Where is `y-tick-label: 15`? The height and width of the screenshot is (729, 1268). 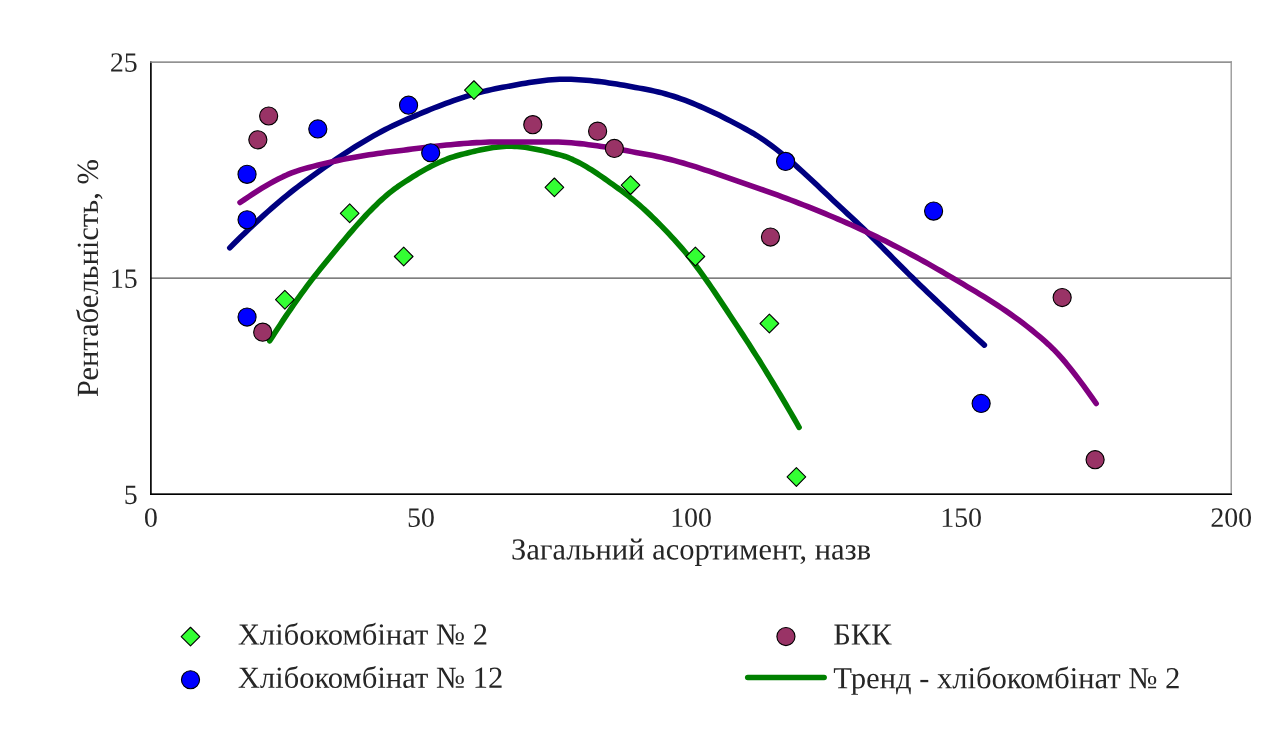 y-tick-label: 15 is located at coordinates (124, 279).